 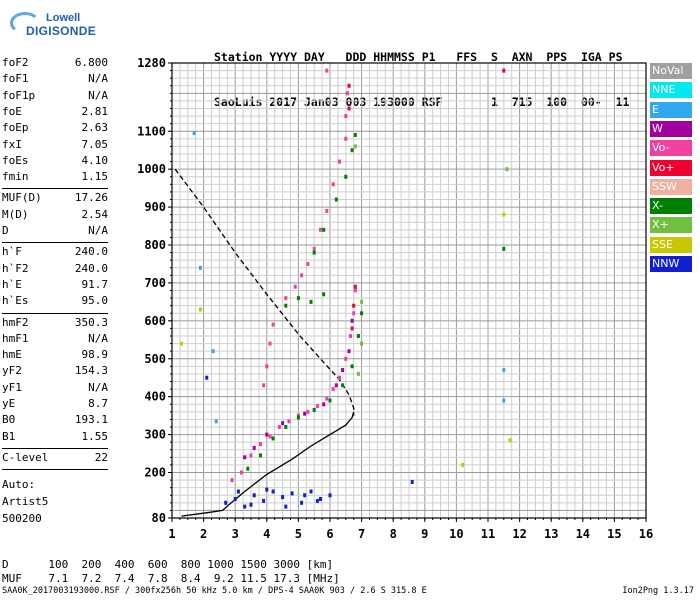 I want to click on param-row-yf2: yF2 154.3, so click(x=55, y=372).